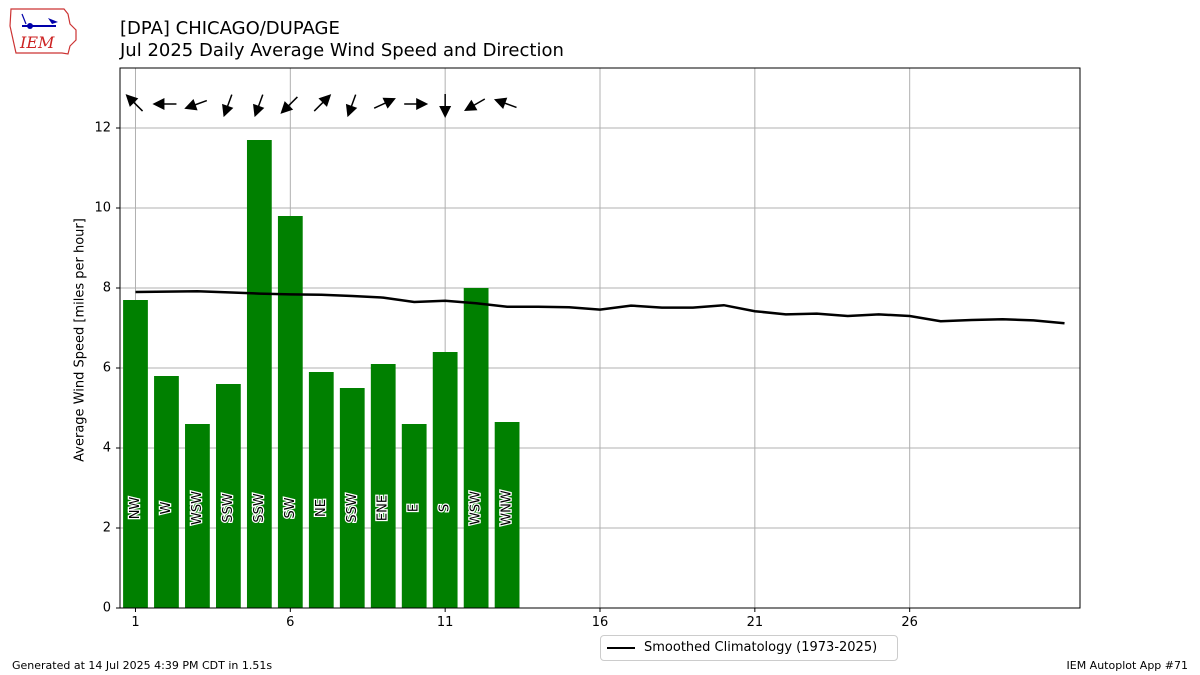 The height and width of the screenshot is (675, 1200). I want to click on x-tick-label: 21, so click(755, 622).